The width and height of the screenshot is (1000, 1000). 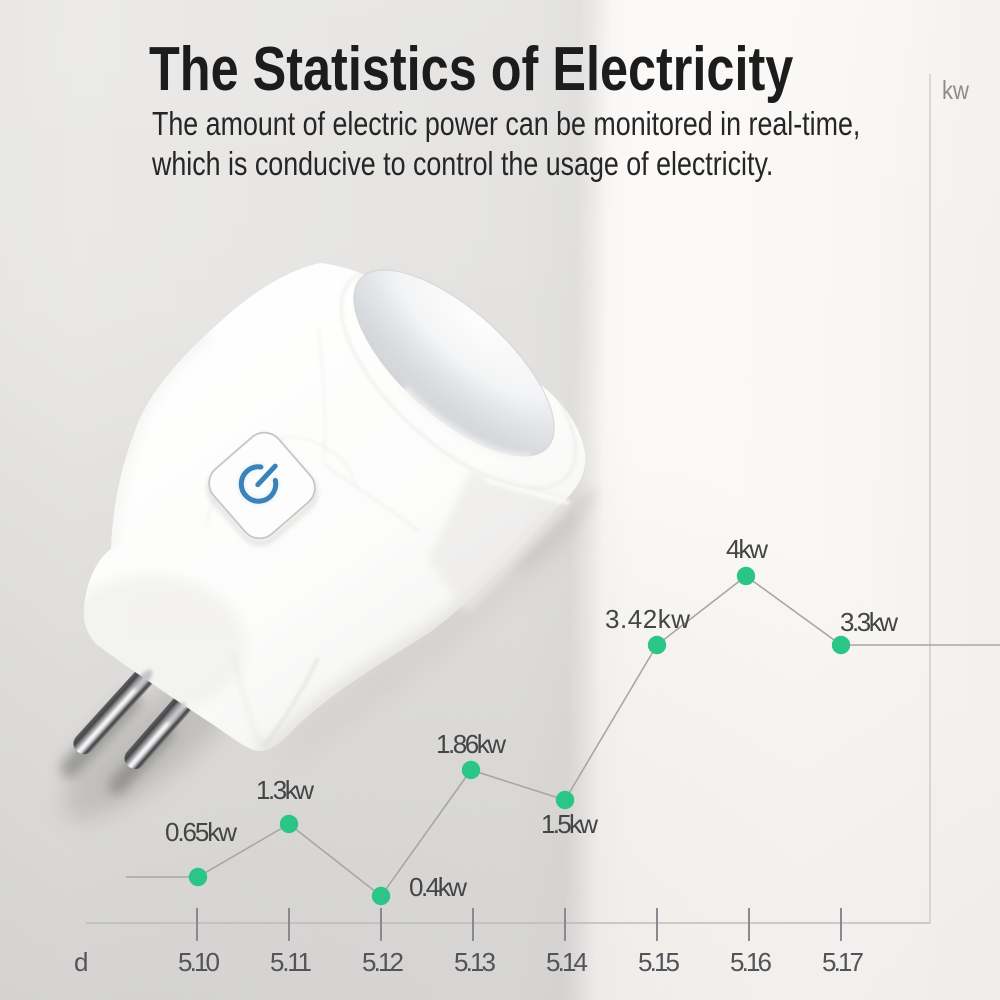 What do you see at coordinates (471, 744) in the screenshot?
I see `svg-text: 1.86kw` at bounding box center [471, 744].